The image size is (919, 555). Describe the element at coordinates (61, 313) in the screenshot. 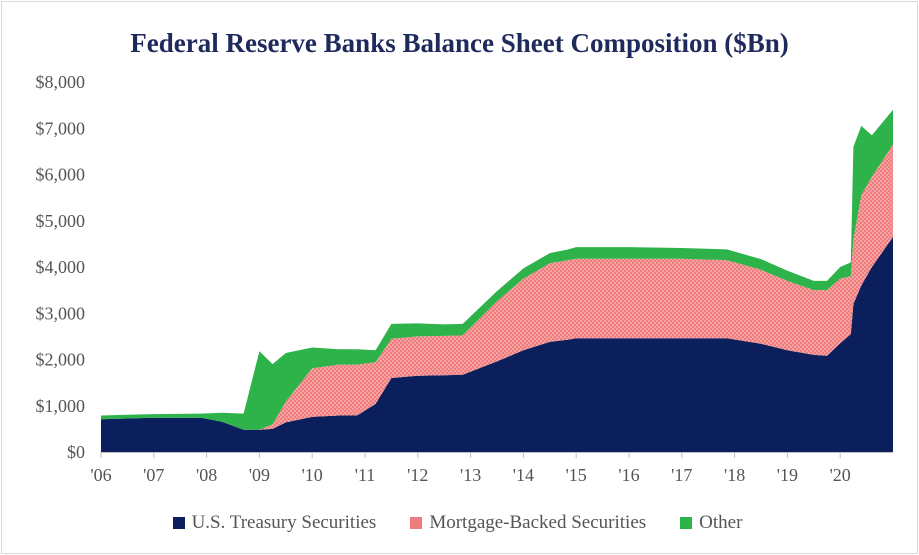

I see `y-tick-label: $3,000` at that location.